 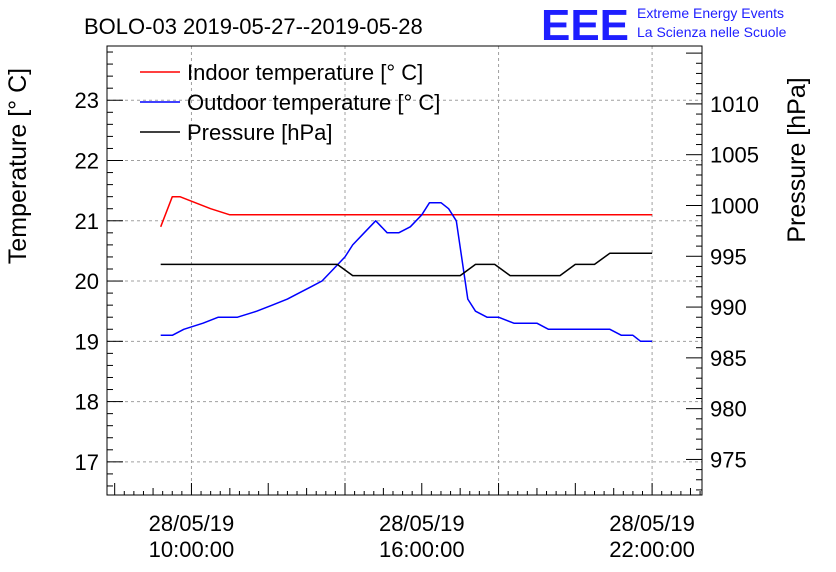 I want to click on x-tick-label-time: 22:00:00, so click(x=652, y=549).